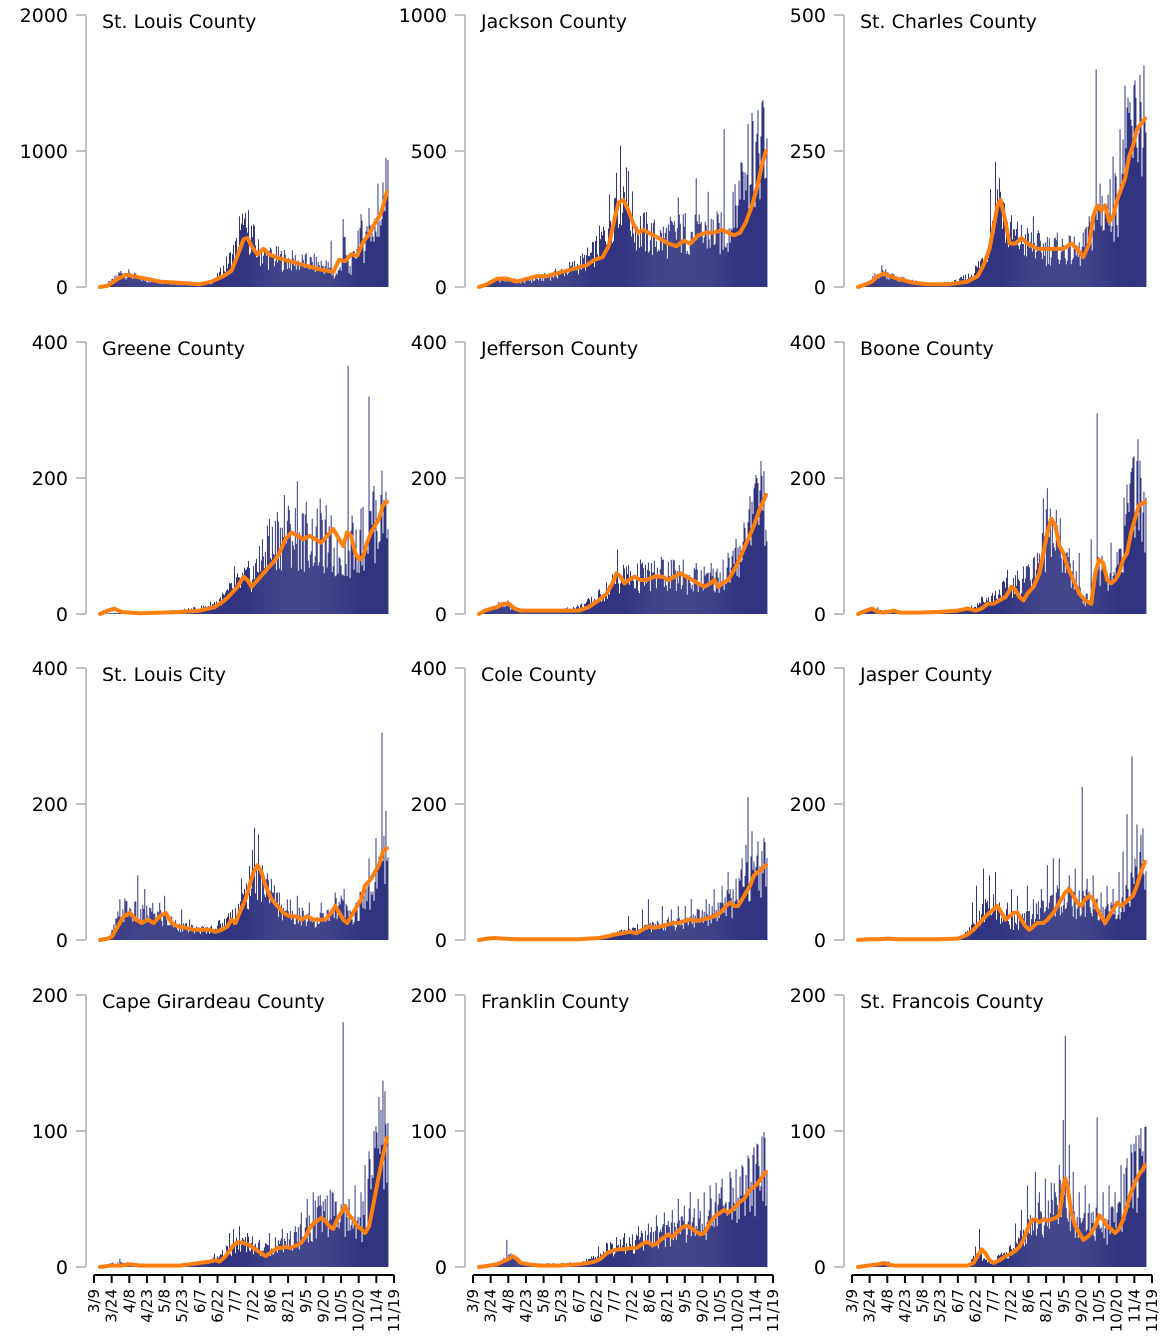 The height and width of the screenshot is (1337, 1168). Describe the element at coordinates (50, 479) in the screenshot. I see `y-tick-label: 200` at that location.